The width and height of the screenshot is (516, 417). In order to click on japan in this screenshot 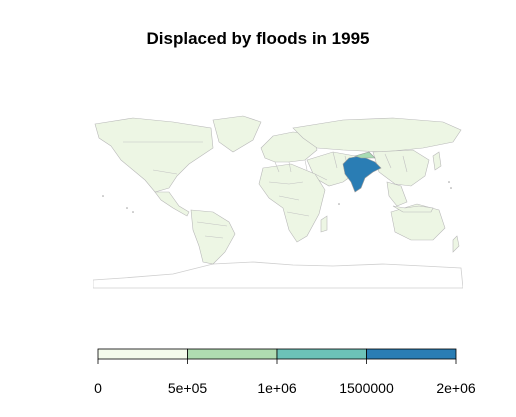, I will do `click(437, 161)`.